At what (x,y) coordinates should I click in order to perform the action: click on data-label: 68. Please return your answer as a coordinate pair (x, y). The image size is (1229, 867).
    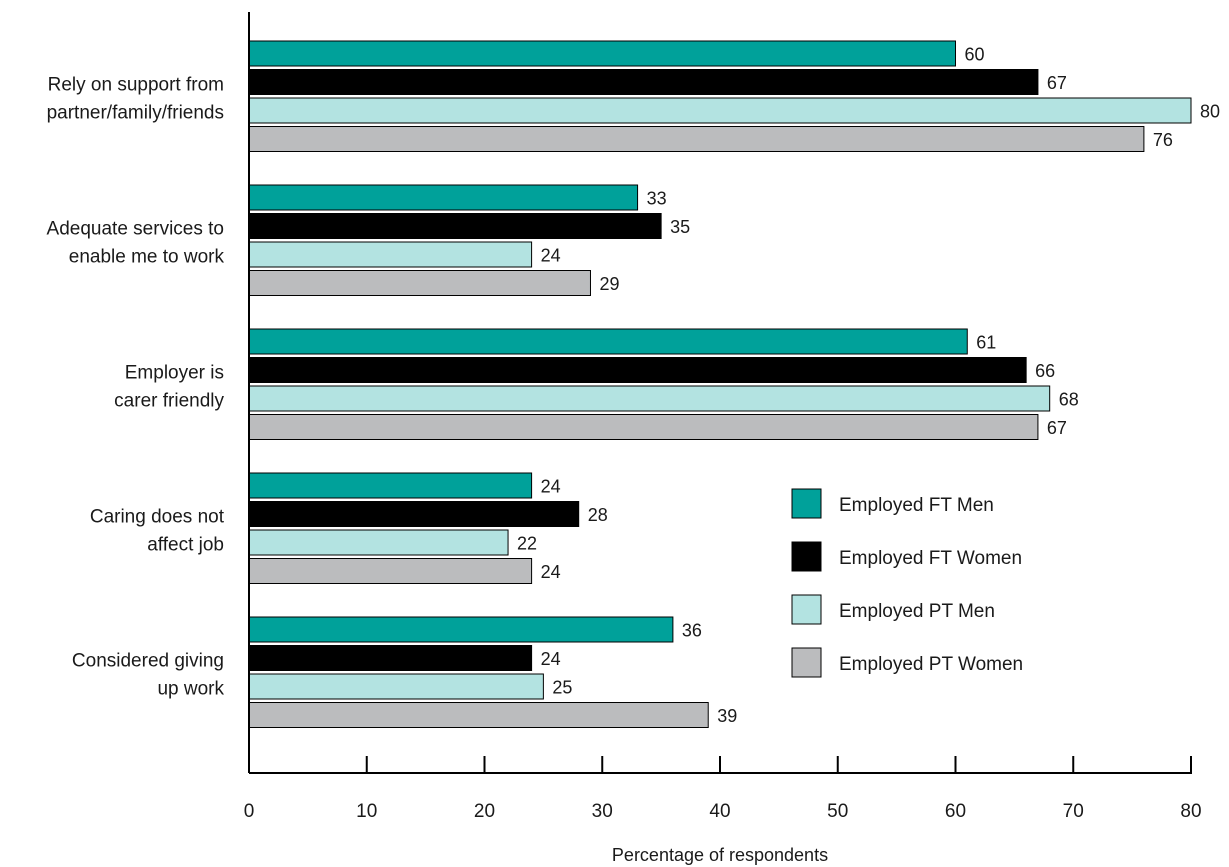
    Looking at the image, I should click on (1069, 400).